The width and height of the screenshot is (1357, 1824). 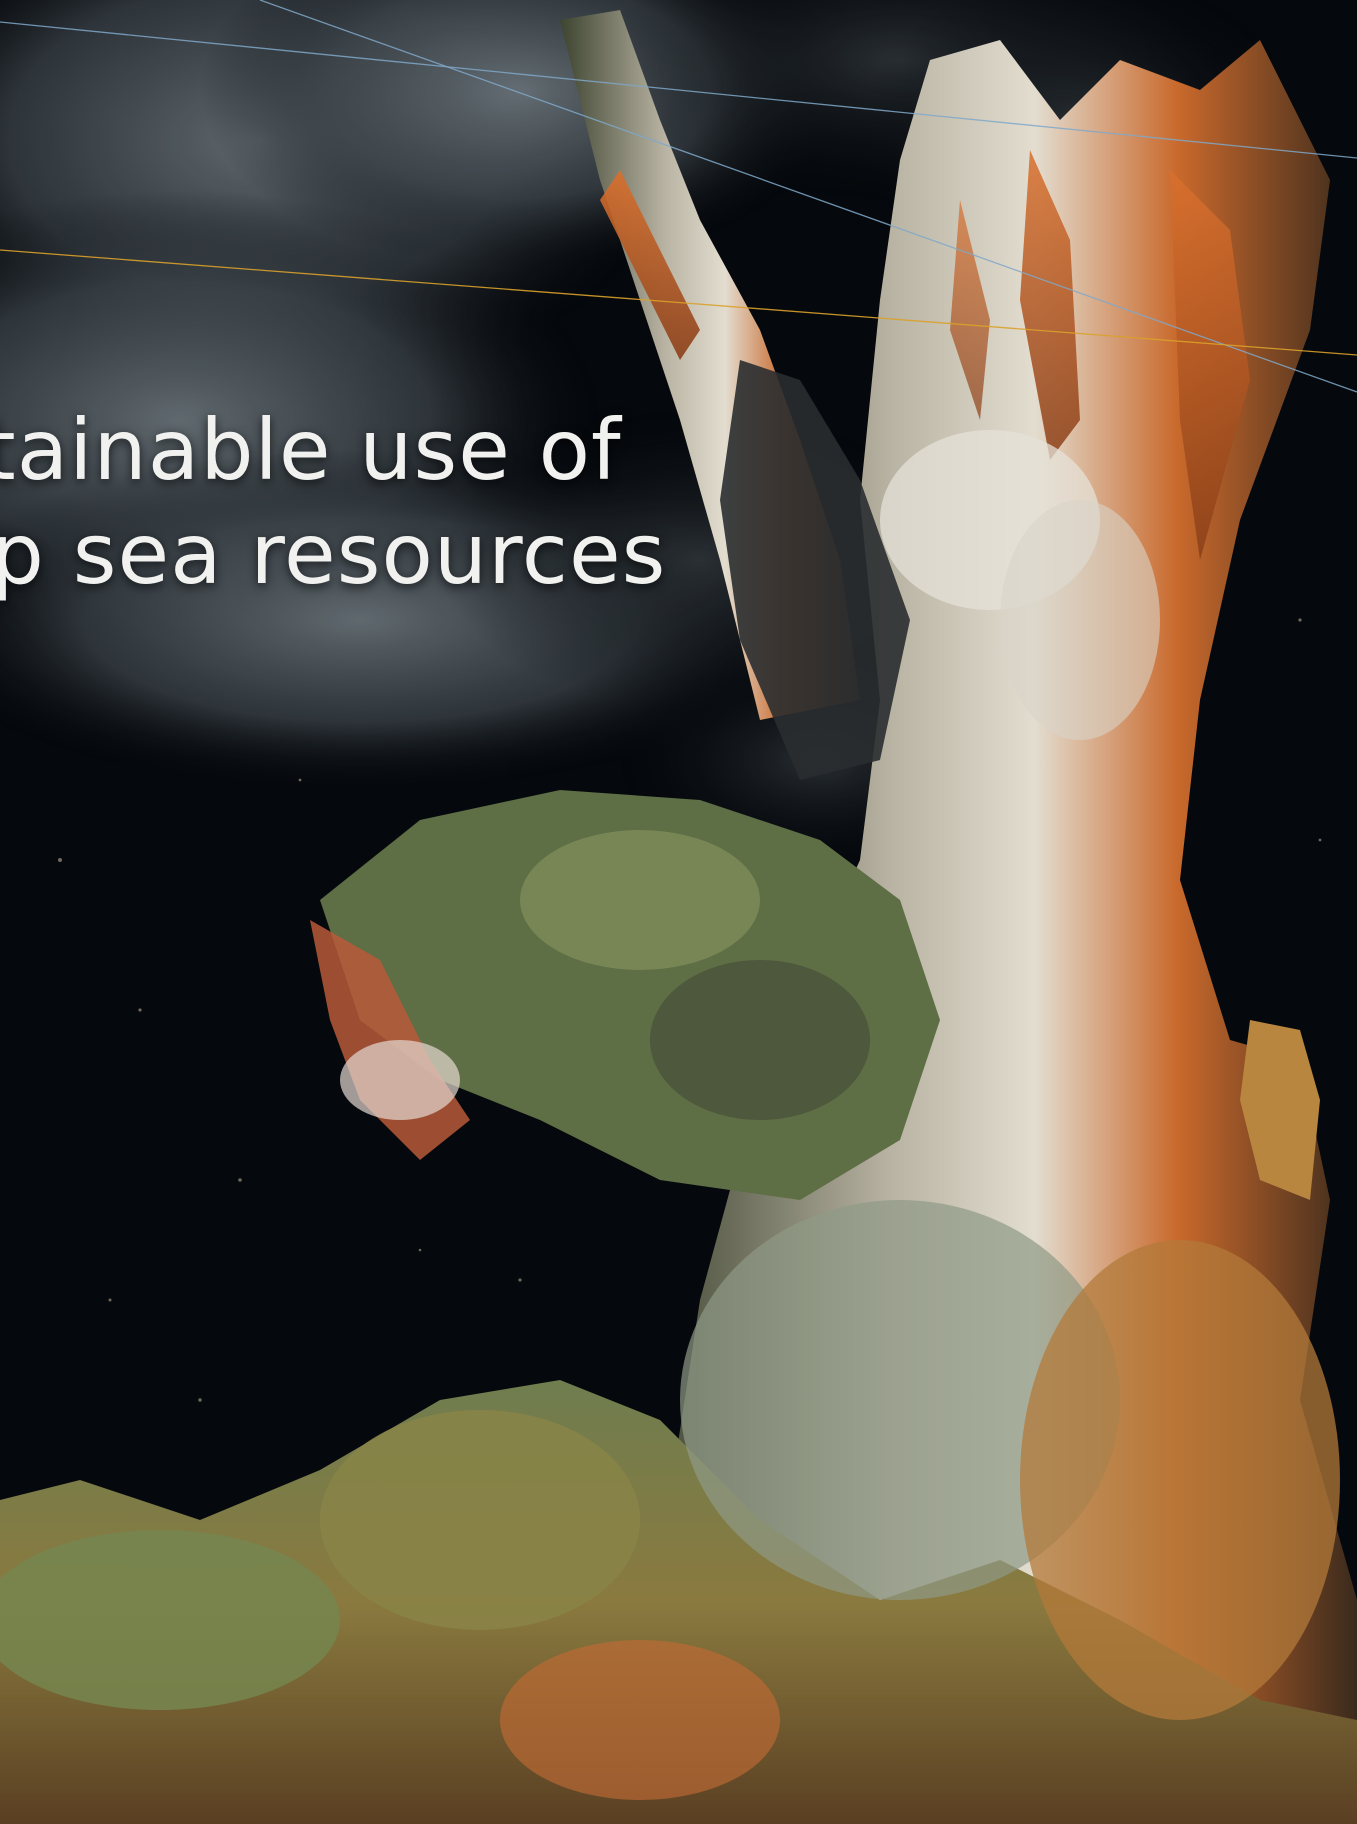 What do you see at coordinates (311, 450) in the screenshot?
I see `headline-line-1: stainable use of` at bounding box center [311, 450].